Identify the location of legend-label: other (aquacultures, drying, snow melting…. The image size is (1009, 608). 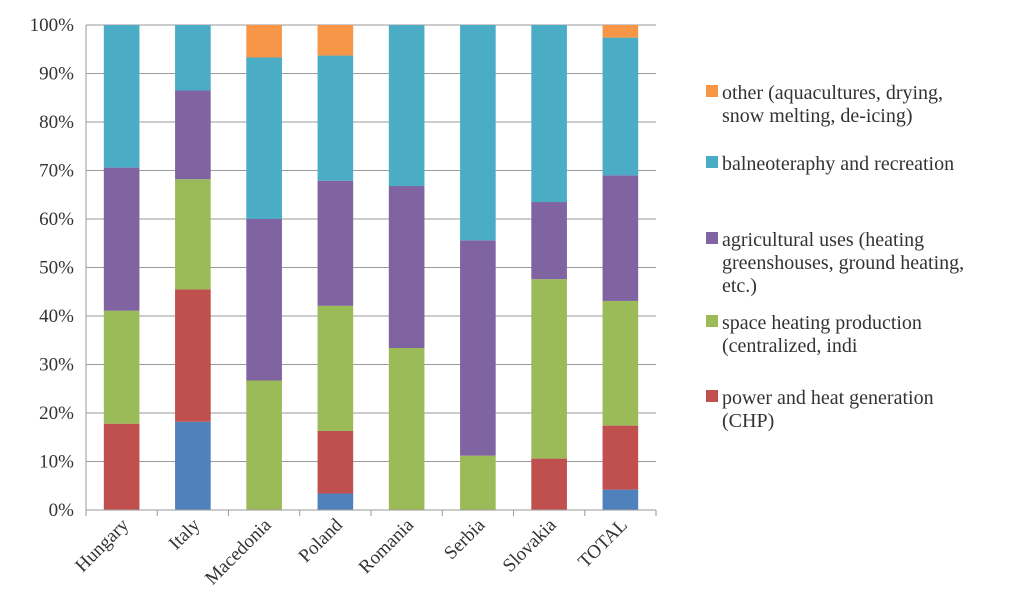
(832, 104).